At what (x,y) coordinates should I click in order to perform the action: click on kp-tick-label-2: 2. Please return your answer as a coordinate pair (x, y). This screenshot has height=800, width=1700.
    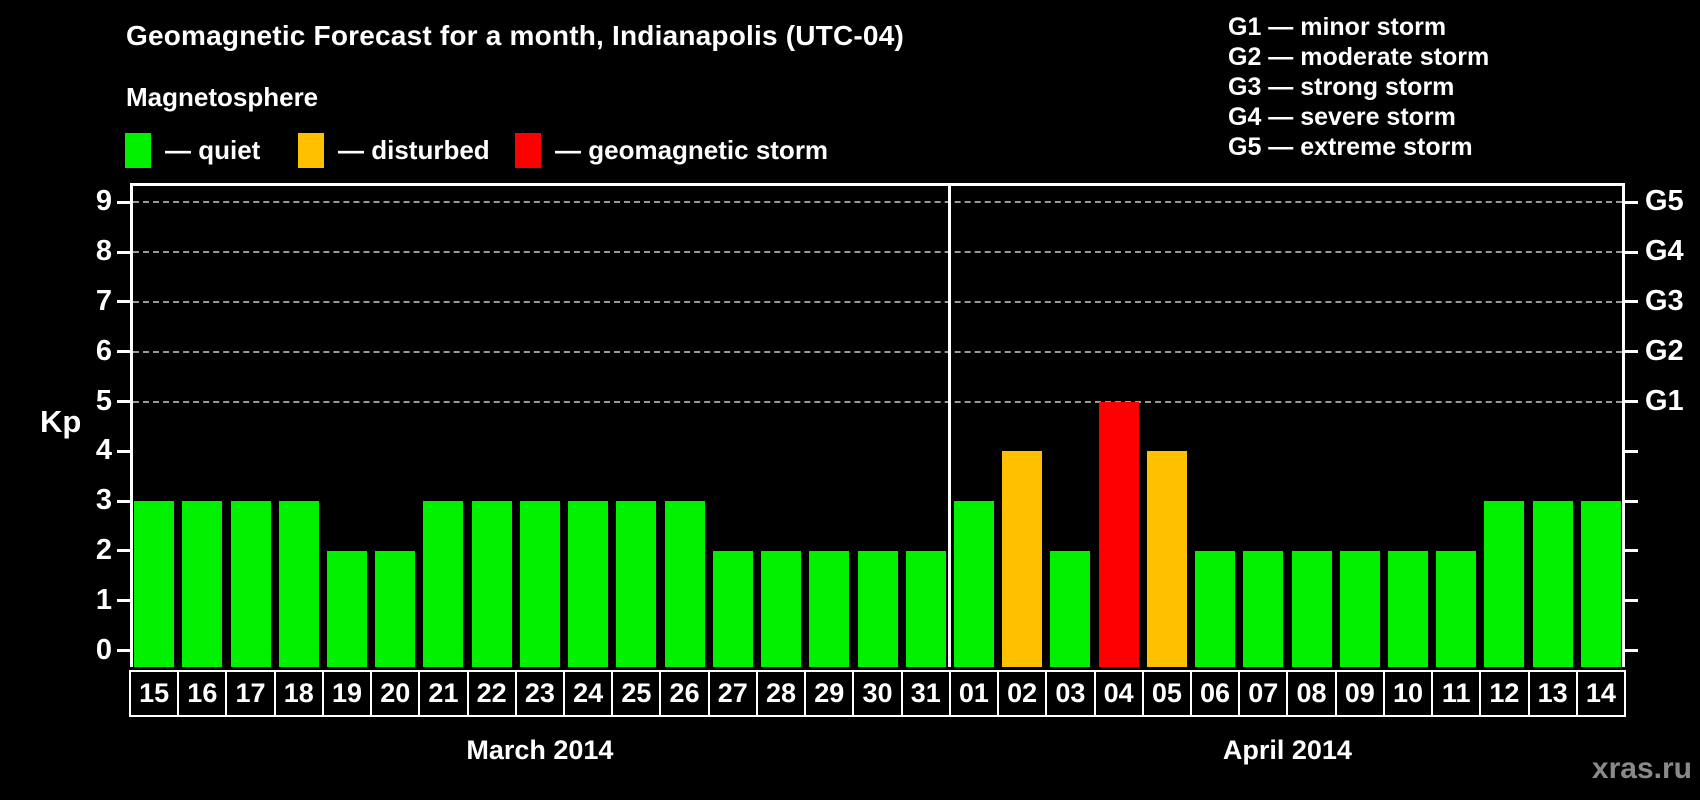
    Looking at the image, I should click on (103, 549).